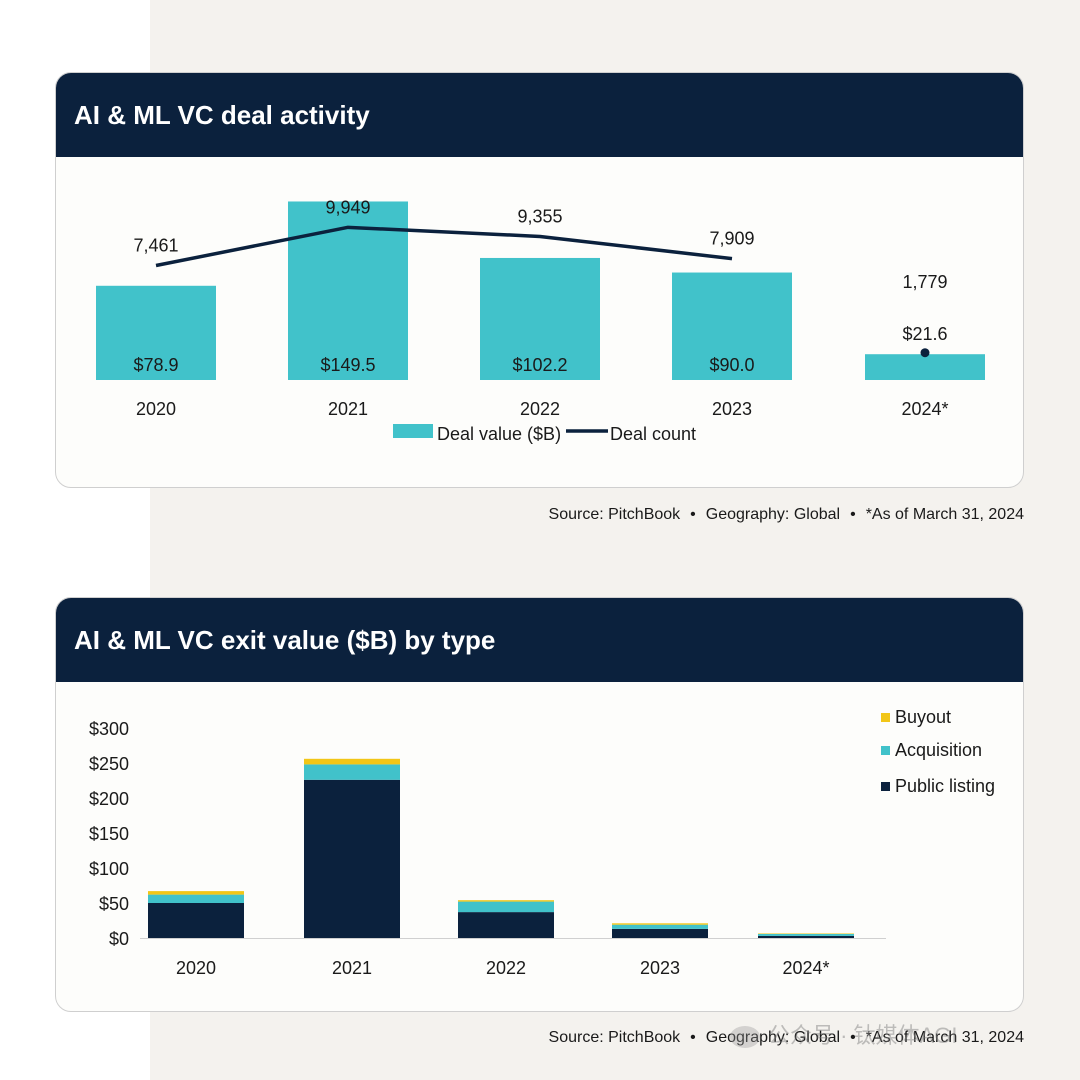 This screenshot has width=1080, height=1080. What do you see at coordinates (938, 750) in the screenshot?
I see `legend-label: Acquisition` at bounding box center [938, 750].